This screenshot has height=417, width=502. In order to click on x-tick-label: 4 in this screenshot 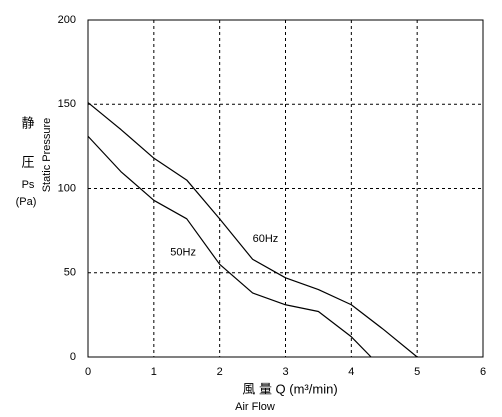, I will do `click(351, 372)`.